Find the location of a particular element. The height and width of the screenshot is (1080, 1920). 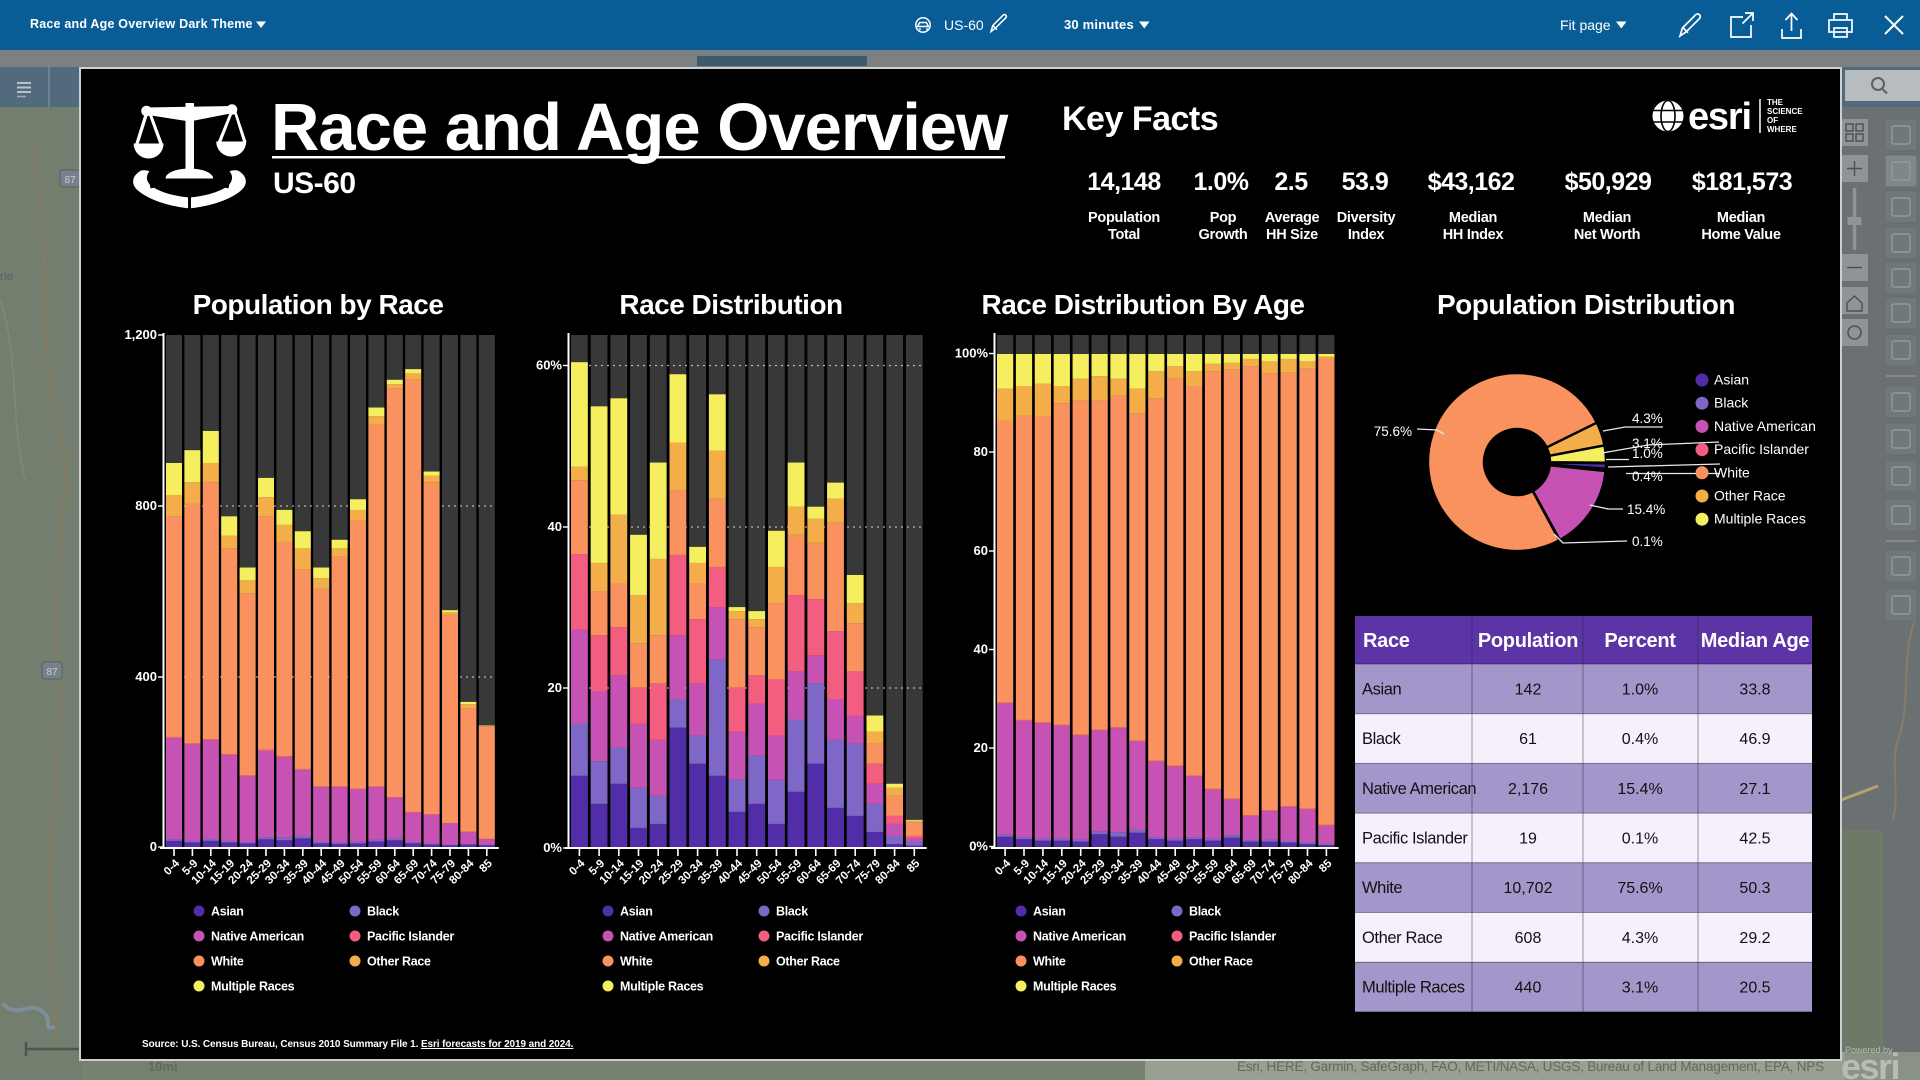

svg-text: THE is located at coordinates (1775, 102).